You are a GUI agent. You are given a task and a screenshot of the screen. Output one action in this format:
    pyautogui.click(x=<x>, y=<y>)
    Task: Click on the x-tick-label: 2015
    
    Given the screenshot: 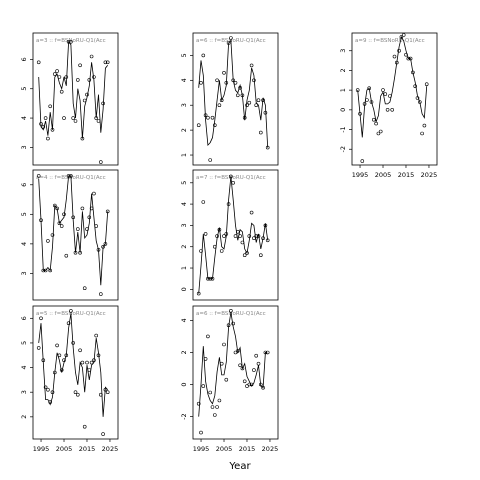 What is the action you would take?
    pyautogui.click(x=247, y=449)
    